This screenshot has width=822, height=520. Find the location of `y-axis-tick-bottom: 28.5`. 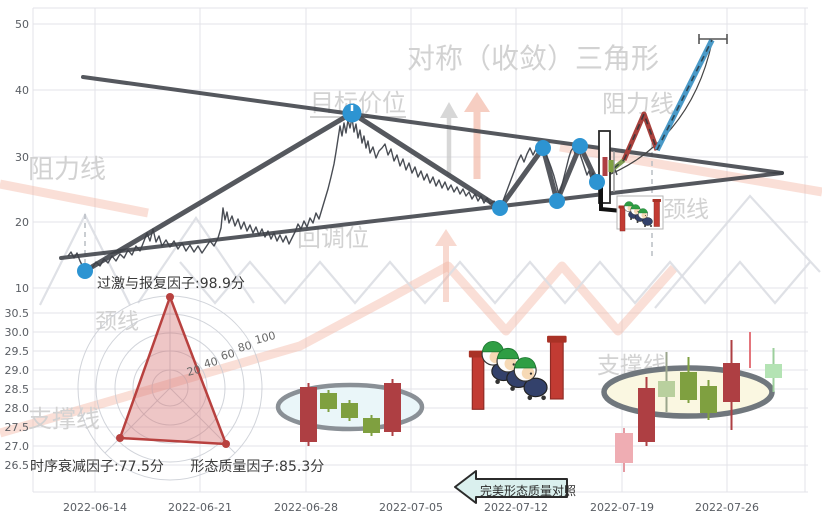

y-axis-tick-bottom: 28.5 is located at coordinates (17, 389).